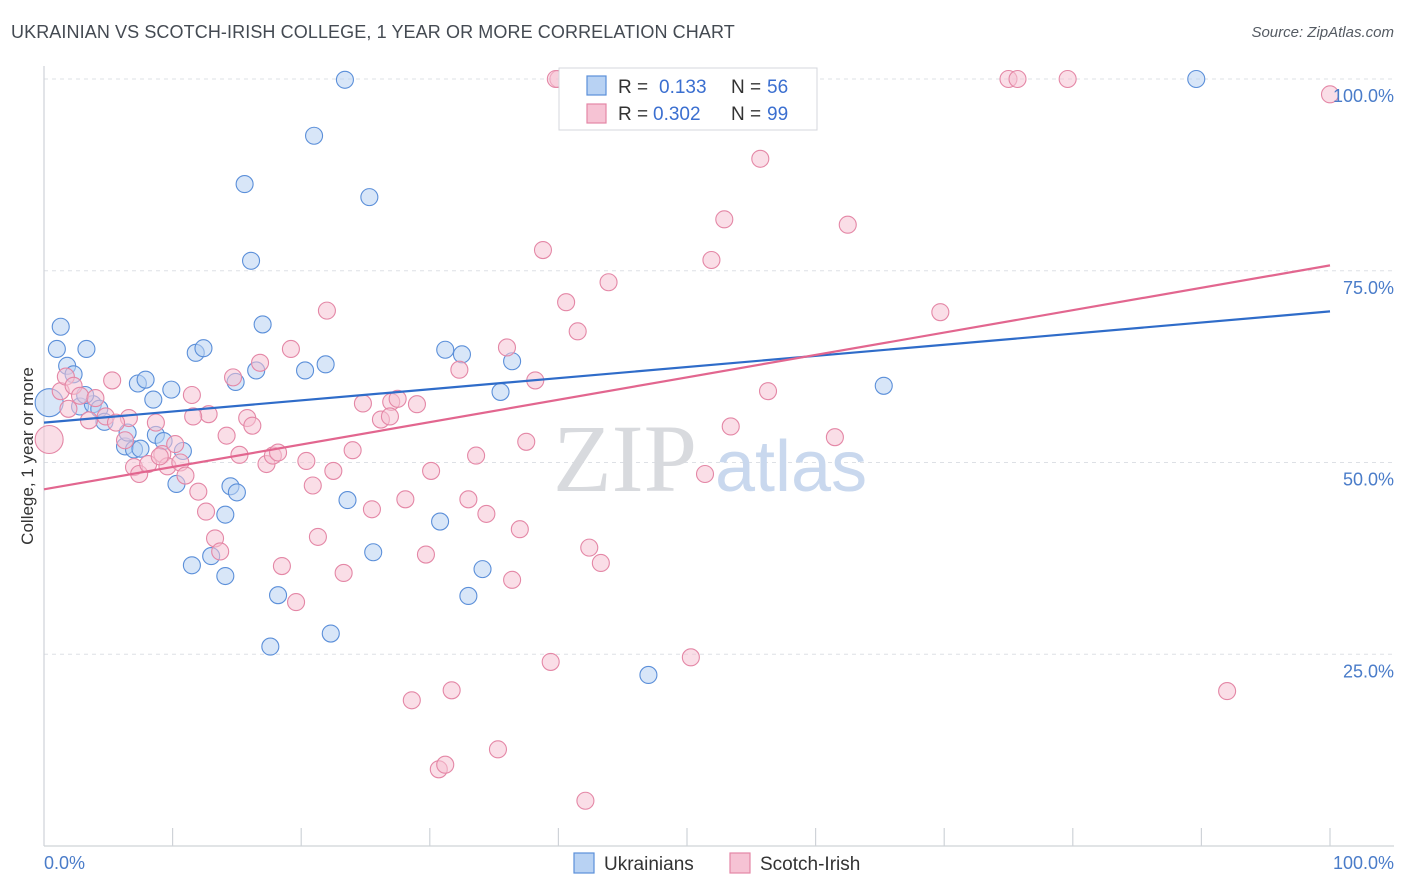  I want to click on y-tick-label-100: 100.0%, so click(1363, 96).